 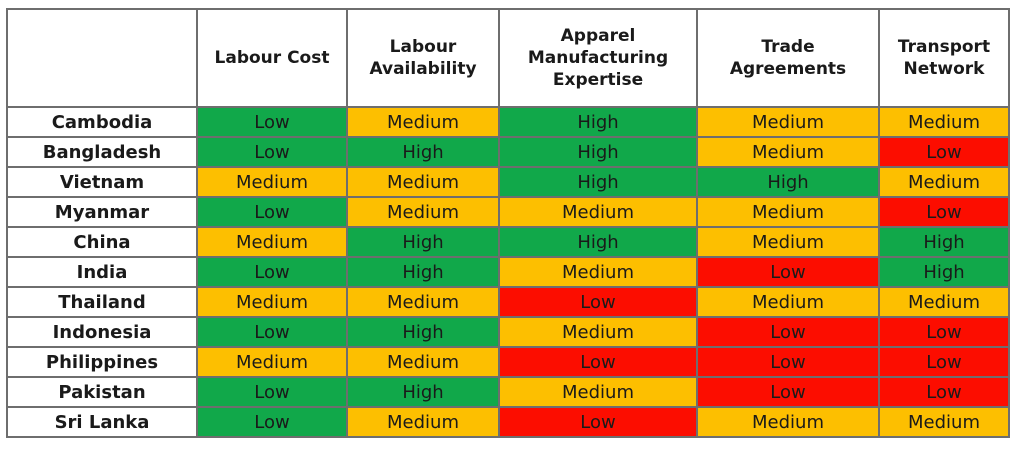 I want to click on column-header: Labour Cost, so click(x=272, y=58).